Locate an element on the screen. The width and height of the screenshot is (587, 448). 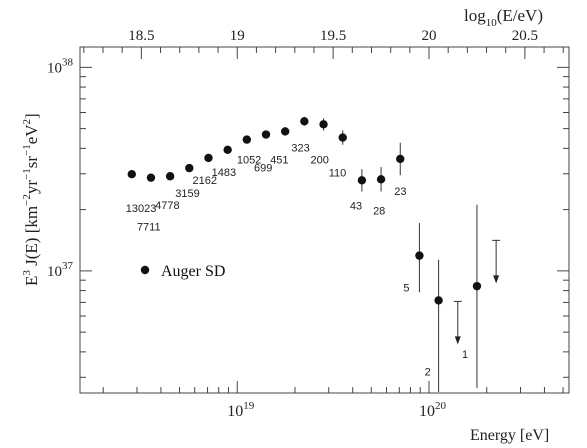
top-axis-label-prefix: log is located at coordinates (475, 15).